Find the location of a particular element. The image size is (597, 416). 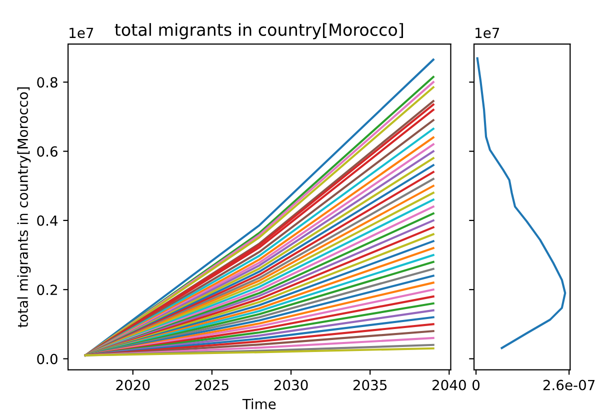

x-axis-title: Time is located at coordinates (259, 404).